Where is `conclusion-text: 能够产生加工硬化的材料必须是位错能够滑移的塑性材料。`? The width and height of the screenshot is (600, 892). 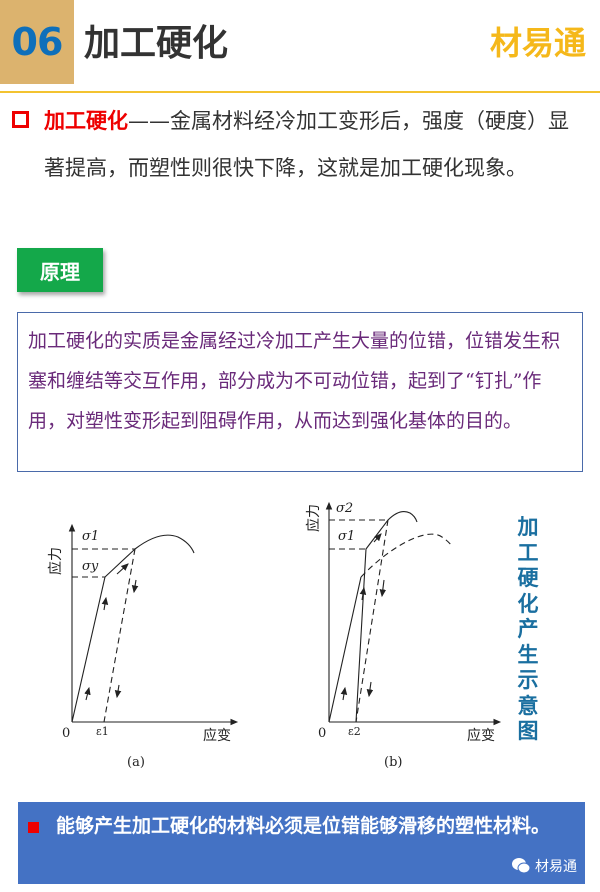
conclusion-text: 能够产生加工硬化的材料必须是位错能够滑移的塑性材料。 is located at coordinates (303, 826).